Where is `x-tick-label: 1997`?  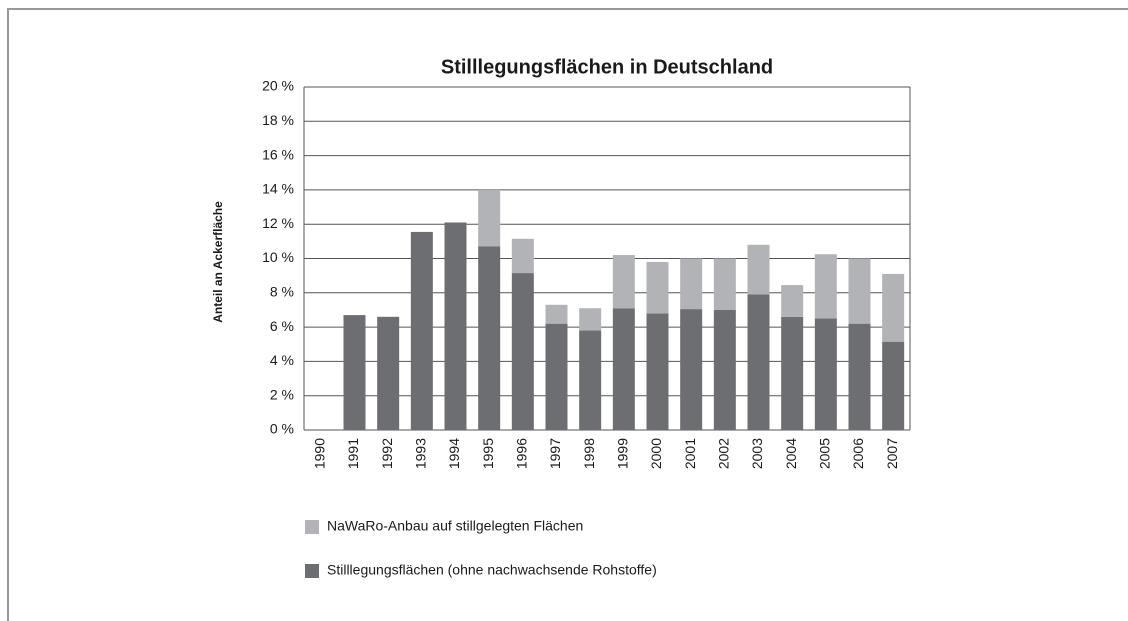
x-tick-label: 1997 is located at coordinates (555, 453).